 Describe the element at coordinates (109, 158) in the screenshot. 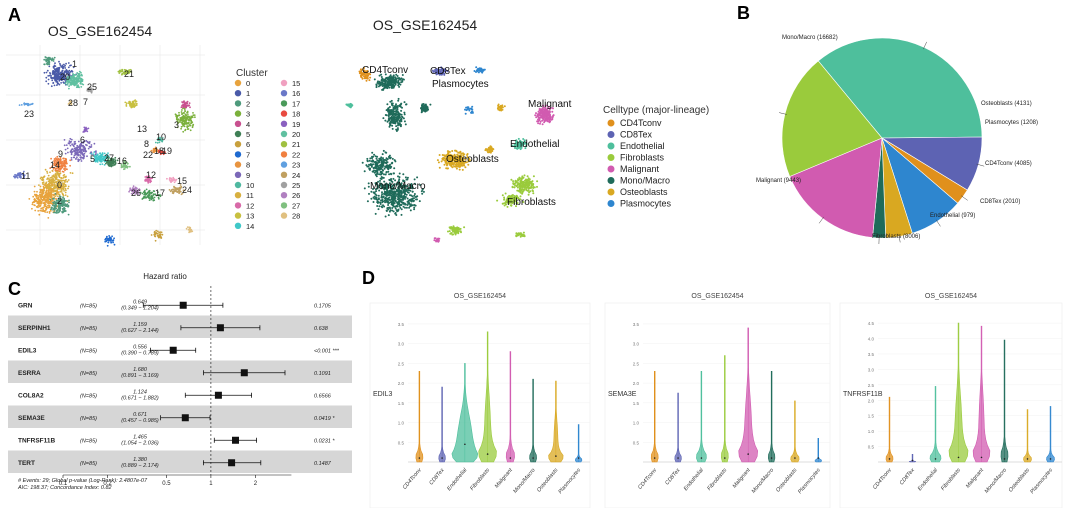

I see `cluster-annotation: 27` at that location.